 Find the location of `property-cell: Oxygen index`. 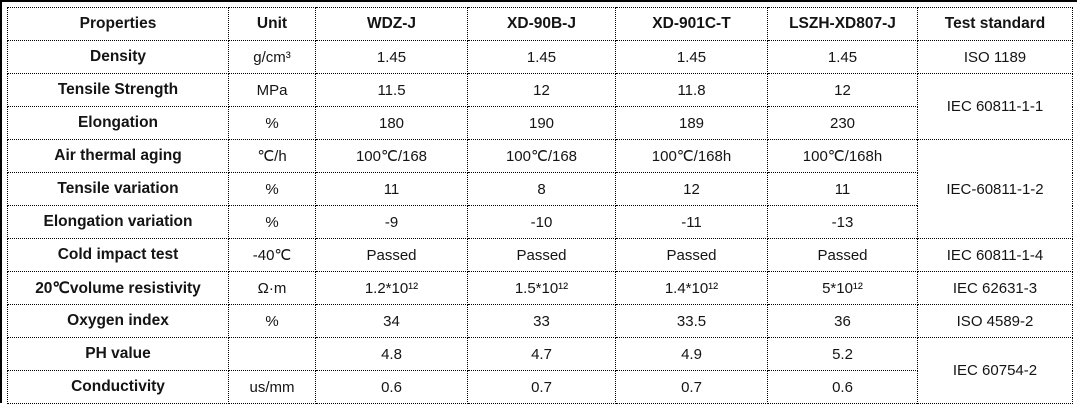

property-cell: Oxygen index is located at coordinates (118, 321).